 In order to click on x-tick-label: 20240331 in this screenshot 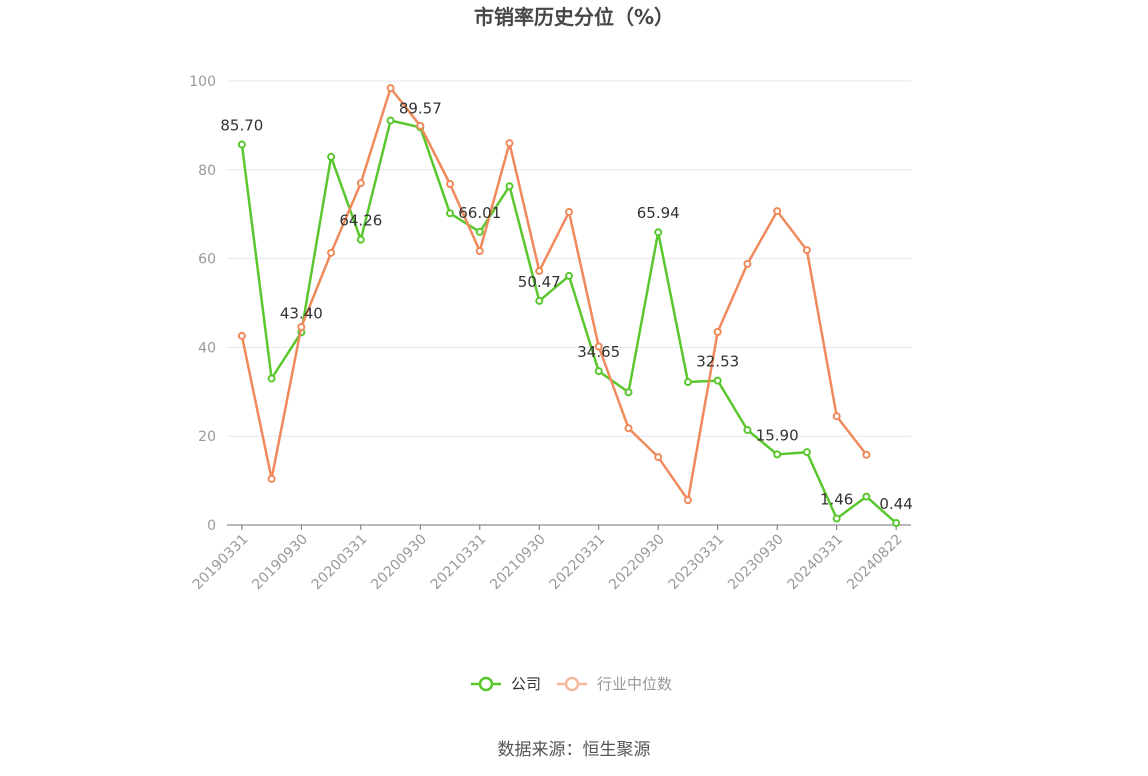, I will do `click(816, 562)`.